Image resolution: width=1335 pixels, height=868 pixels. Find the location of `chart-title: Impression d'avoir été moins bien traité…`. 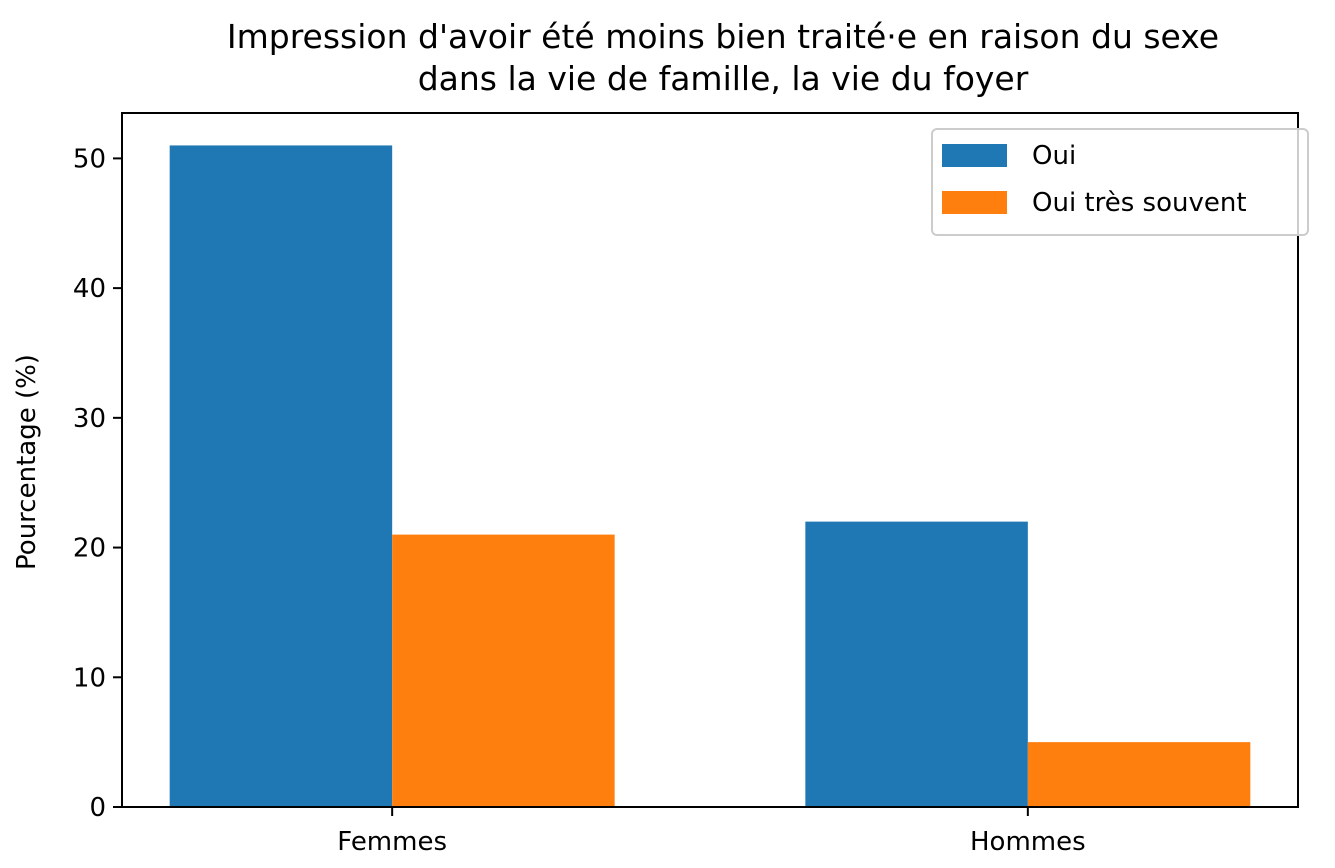

chart-title: Impression d'avoir été moins bien traité… is located at coordinates (723, 57).